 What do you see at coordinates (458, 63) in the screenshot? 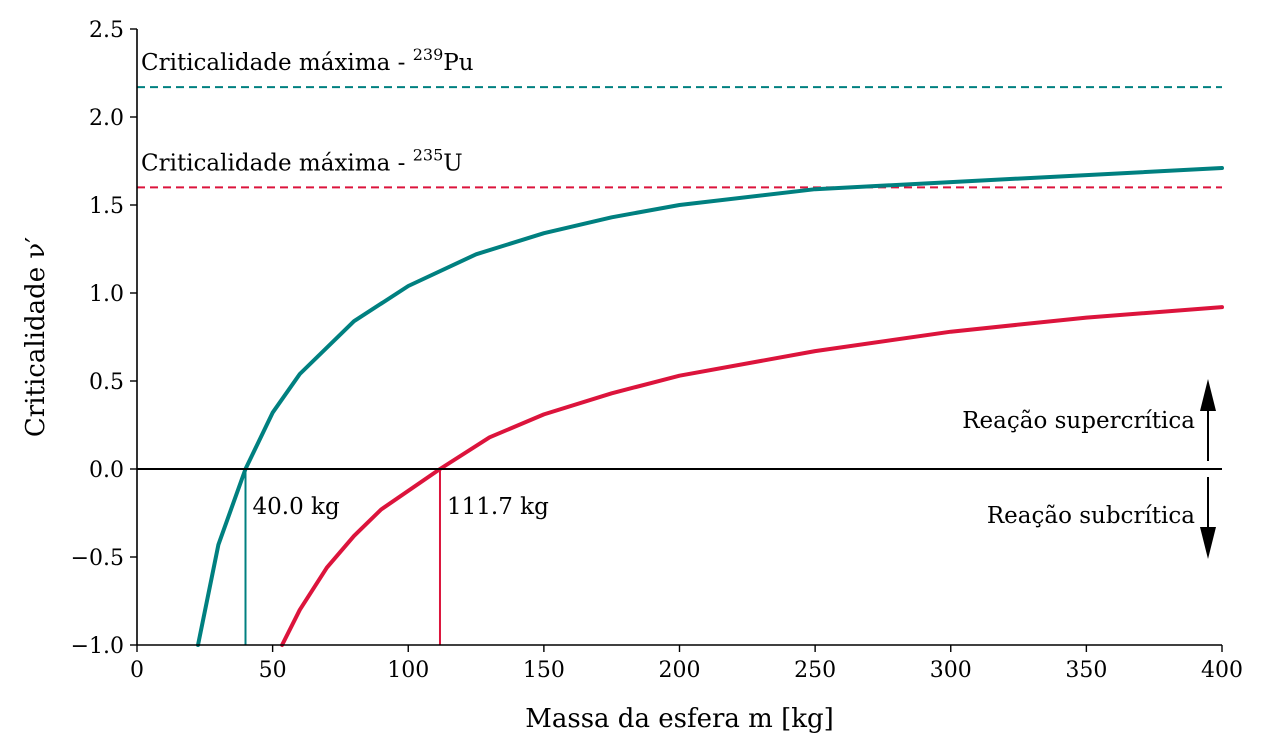
I see `reference-label-isotope-symbol: Pu` at bounding box center [458, 63].